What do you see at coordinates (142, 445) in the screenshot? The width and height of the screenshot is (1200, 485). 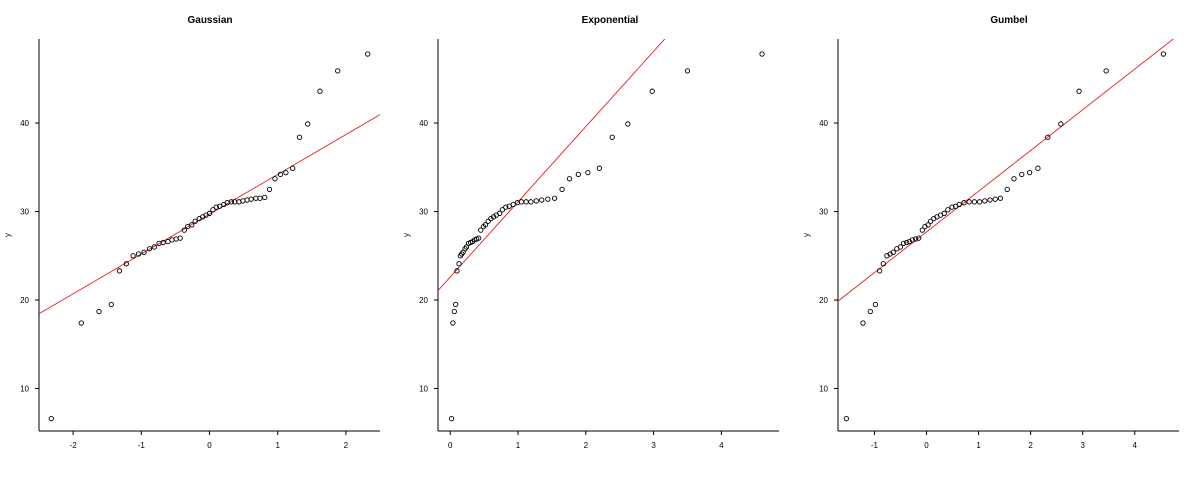 I see `x-tick-label: -1` at bounding box center [142, 445].